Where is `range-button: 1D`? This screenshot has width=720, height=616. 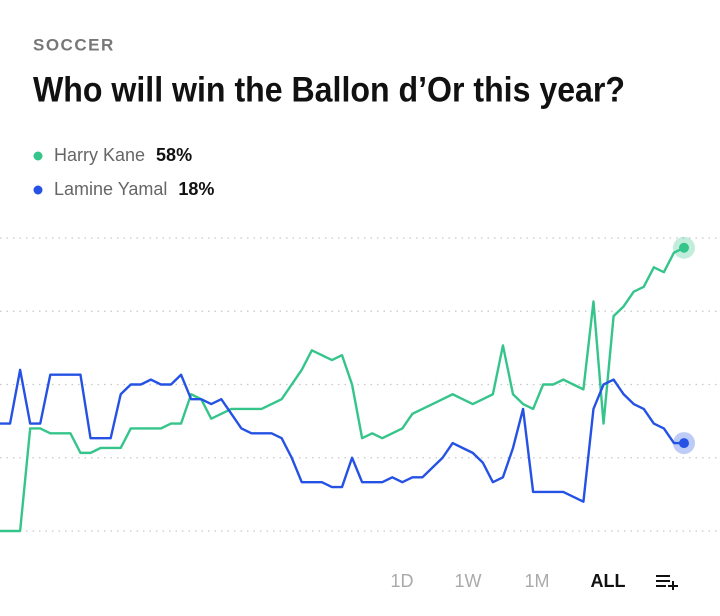
range-button: 1D is located at coordinates (401, 581).